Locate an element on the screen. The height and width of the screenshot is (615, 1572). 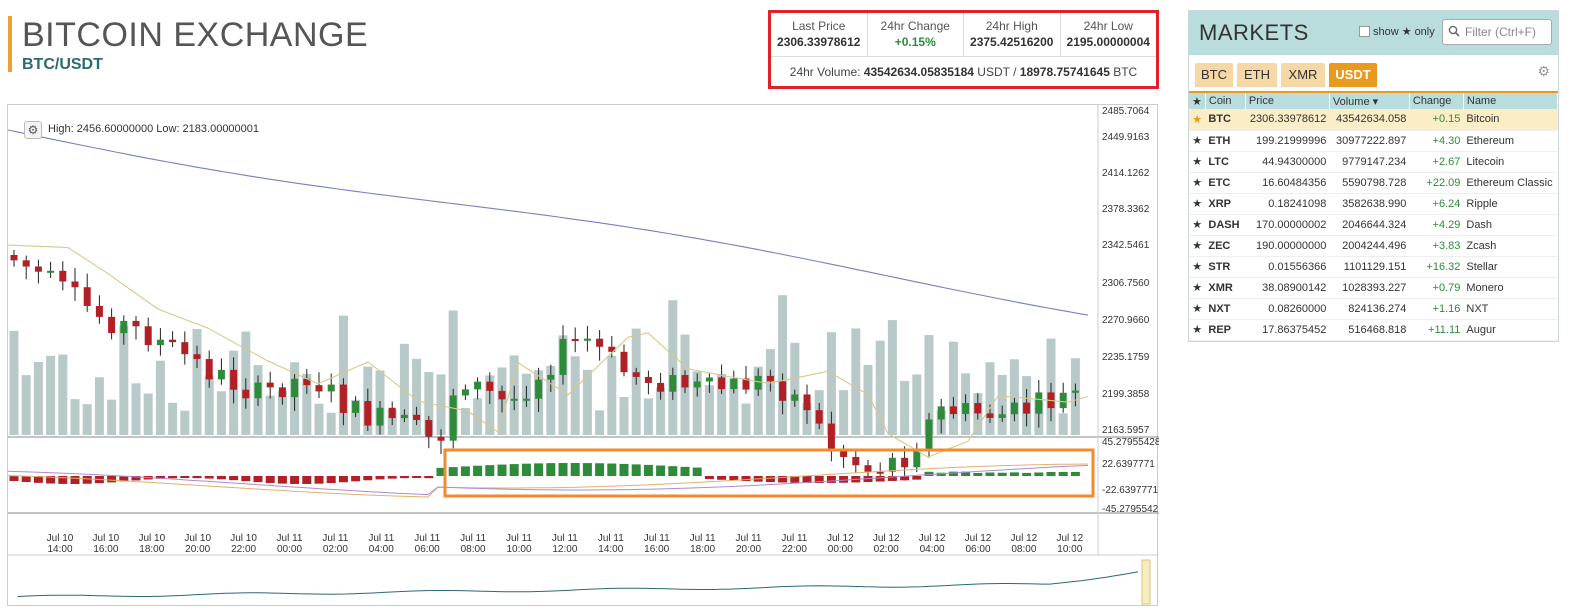
market-row-dash: ★ DASH 170.00000002 2046644.324 +4.29 Dash is located at coordinates (1373, 225).